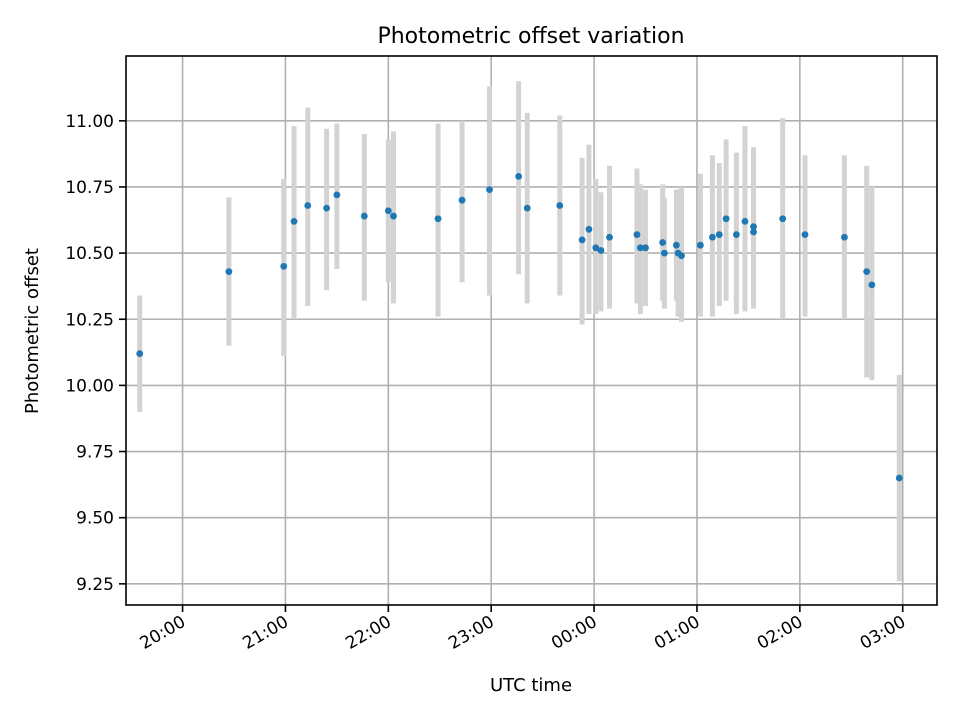 The image size is (960, 720). I want to click on x-tick-label: 23:00, so click(471, 633).